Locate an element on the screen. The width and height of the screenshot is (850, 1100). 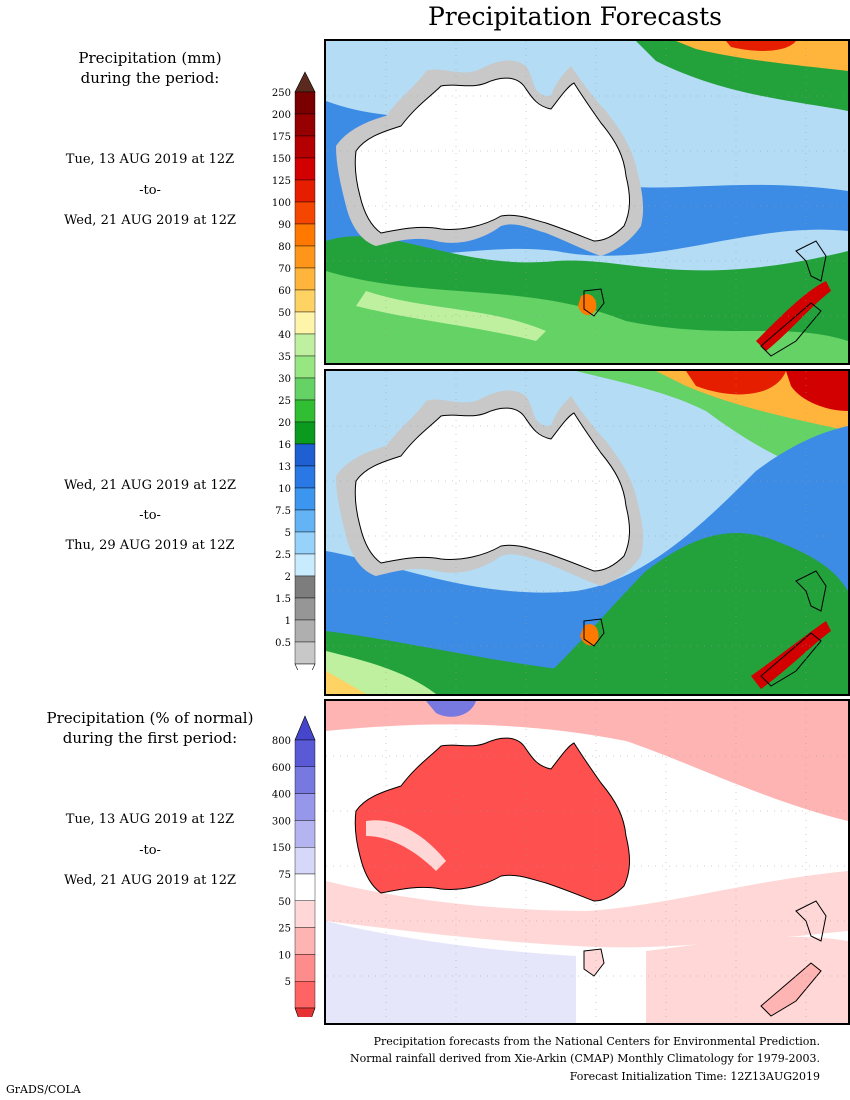
mm-colorbar-tick-label: 1.5 is located at coordinates (283, 599).